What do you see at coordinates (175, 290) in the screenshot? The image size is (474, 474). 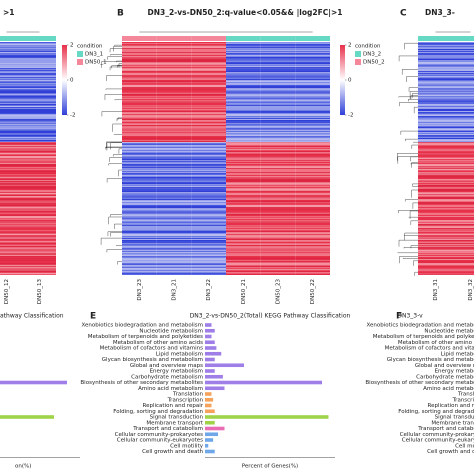 I see `column-label: DN3_21` at bounding box center [175, 290].